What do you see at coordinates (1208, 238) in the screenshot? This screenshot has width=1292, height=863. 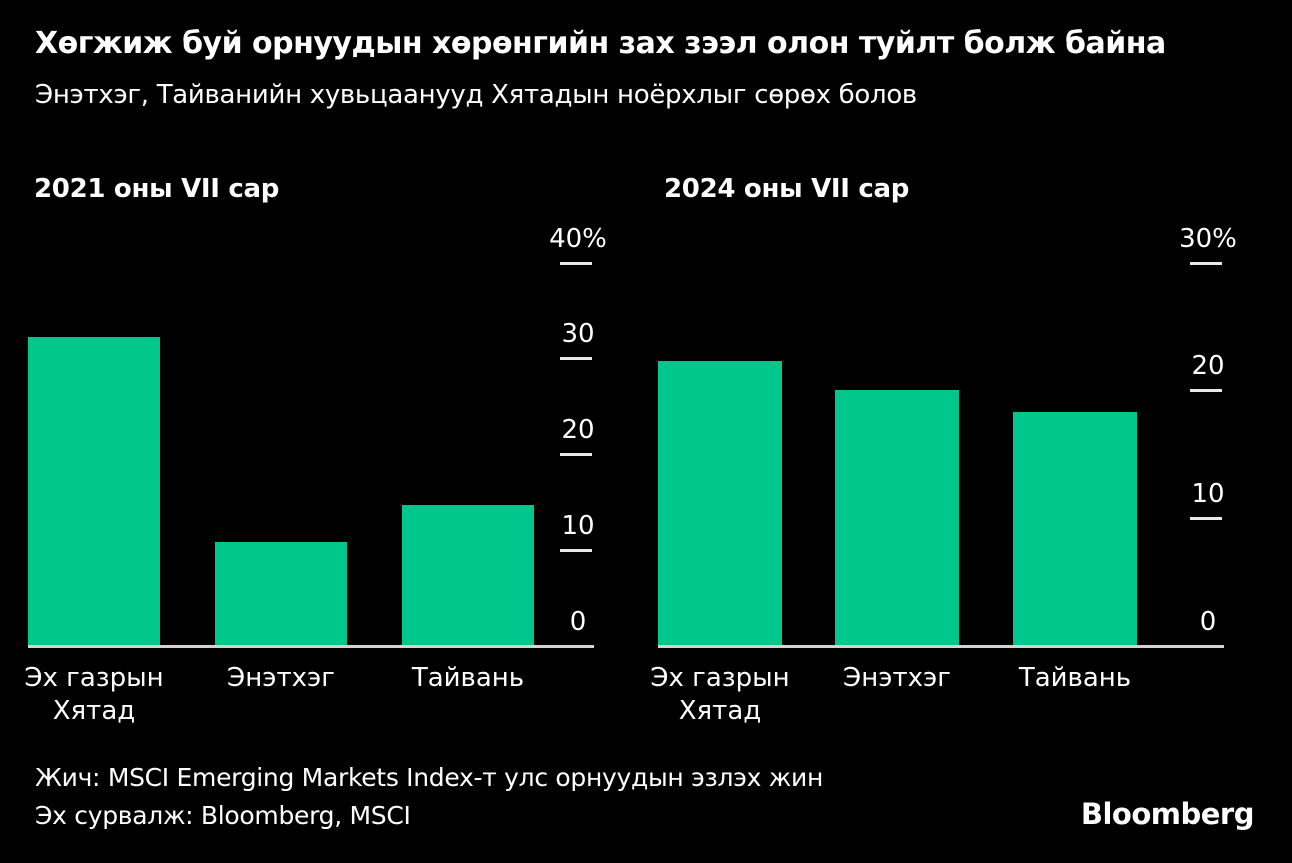 I see `y-tick-label: 30%` at bounding box center [1208, 238].